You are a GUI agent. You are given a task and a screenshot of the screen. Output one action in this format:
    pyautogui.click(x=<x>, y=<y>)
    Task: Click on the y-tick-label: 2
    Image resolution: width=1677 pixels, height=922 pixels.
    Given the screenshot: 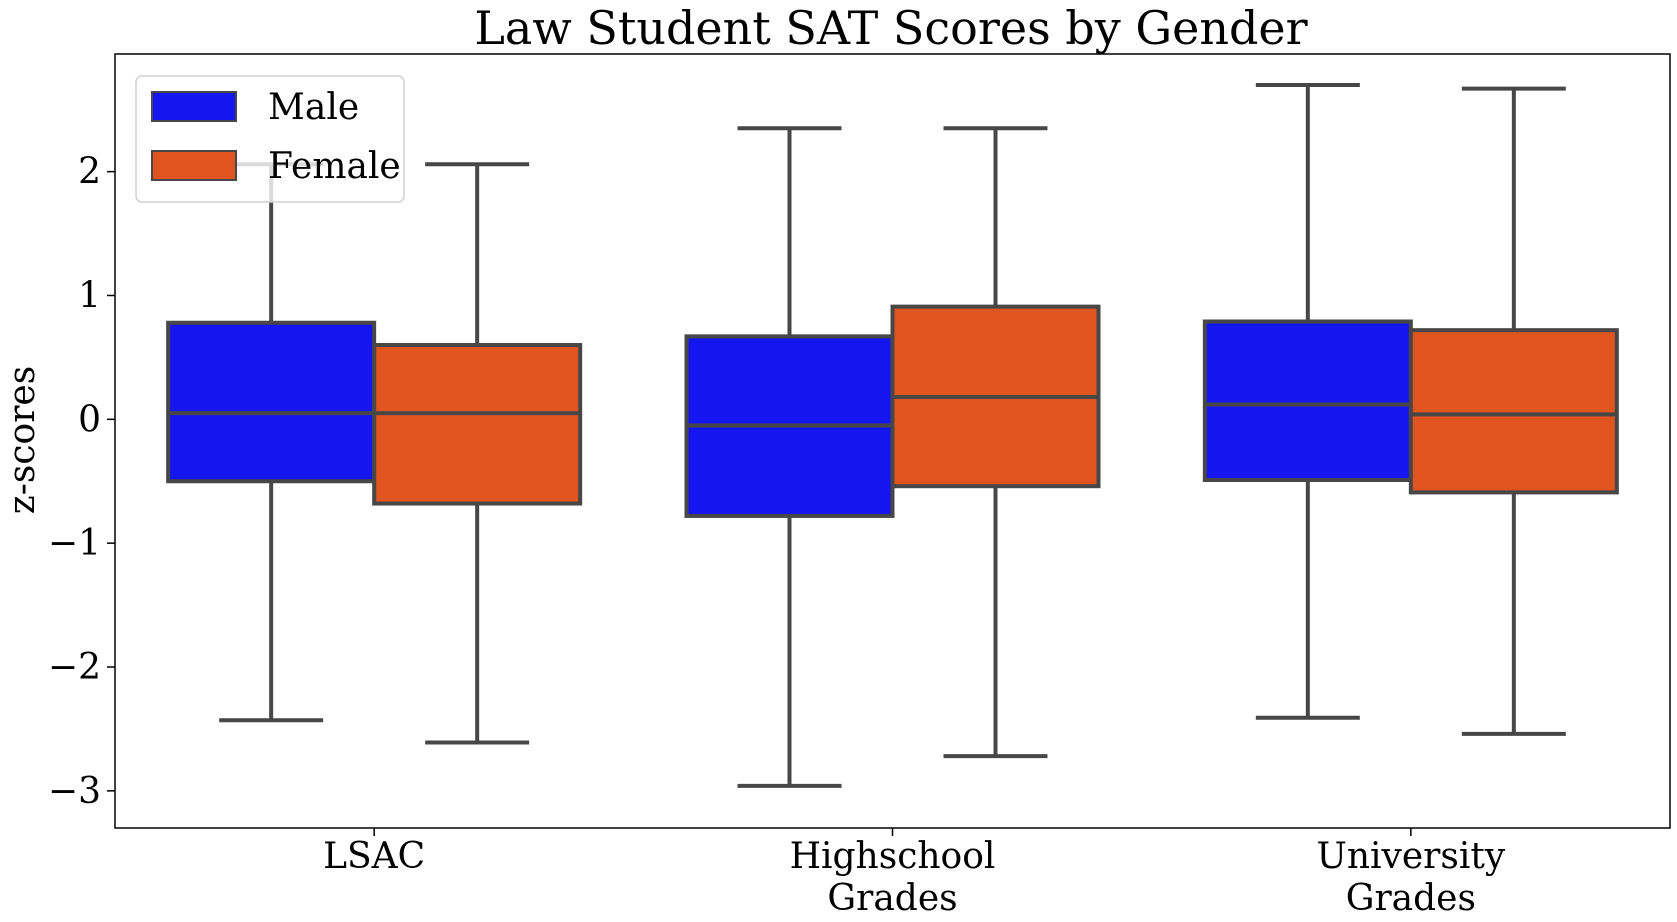 What is the action you would take?
    pyautogui.click(x=89, y=172)
    